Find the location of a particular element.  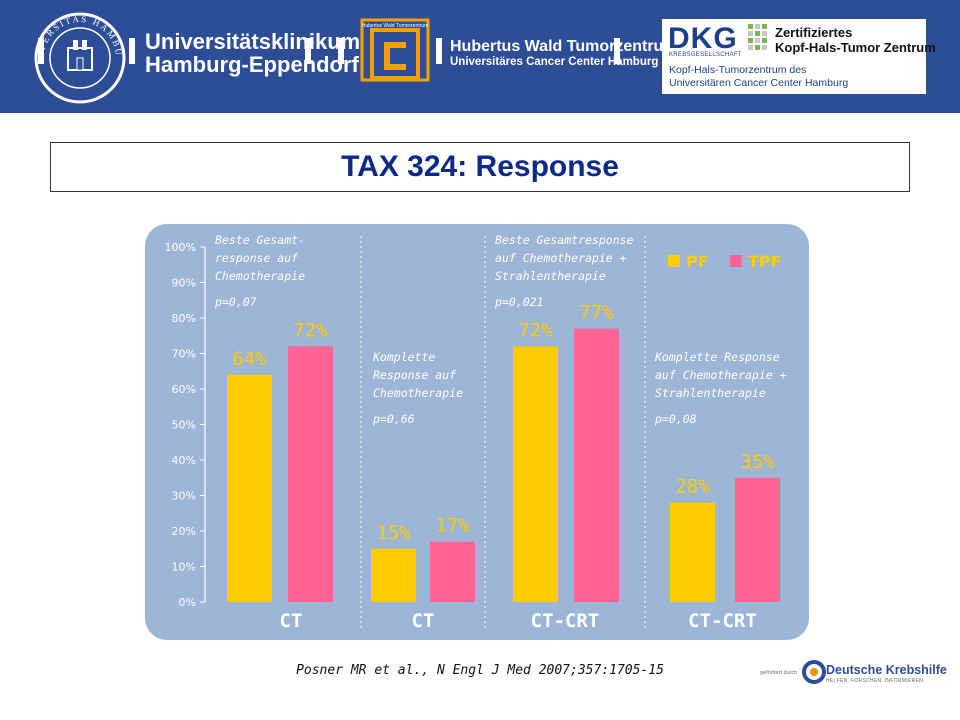

y-tick-label: 60% is located at coordinates (184, 389).